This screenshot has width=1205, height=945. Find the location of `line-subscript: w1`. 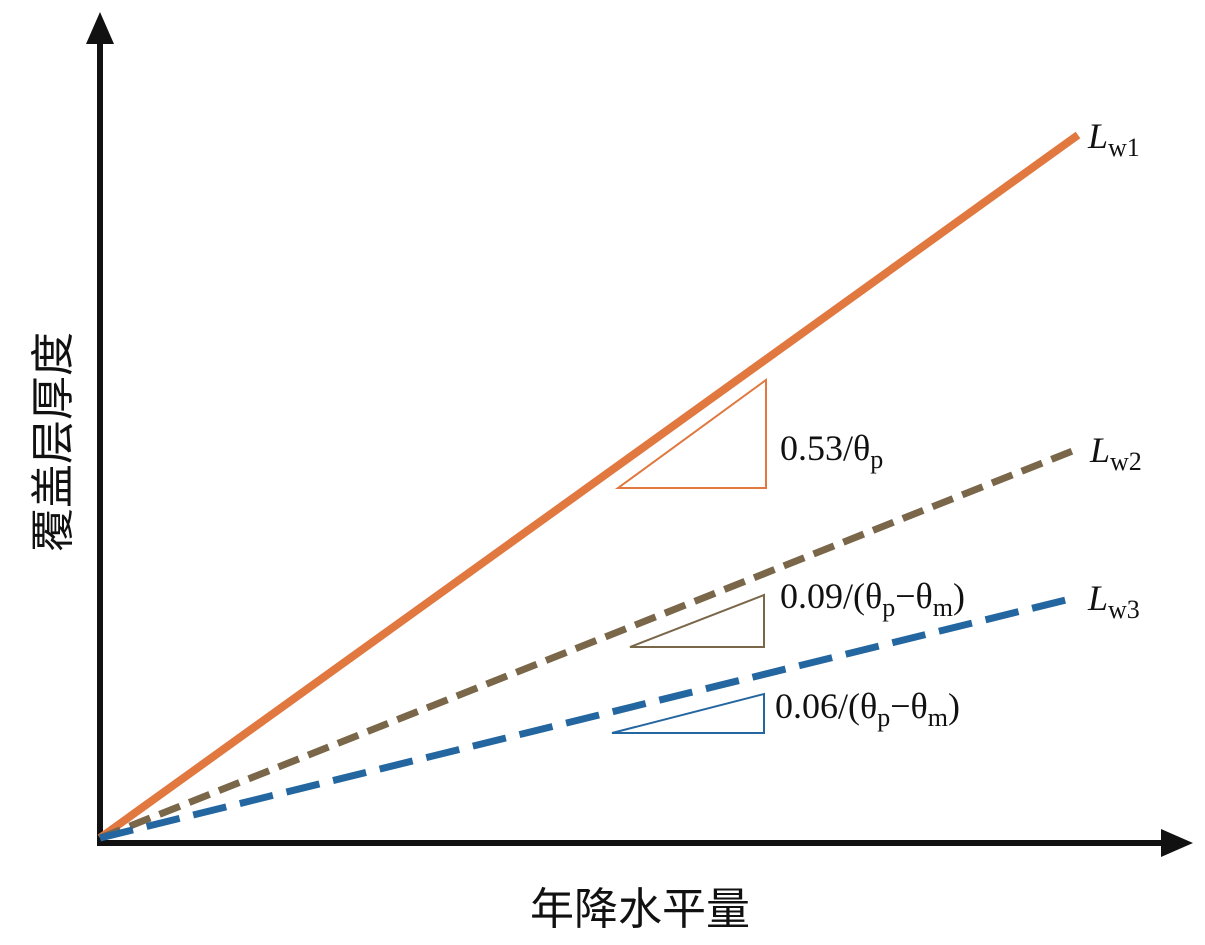

line-subscript: w1 is located at coordinates (1124, 147).